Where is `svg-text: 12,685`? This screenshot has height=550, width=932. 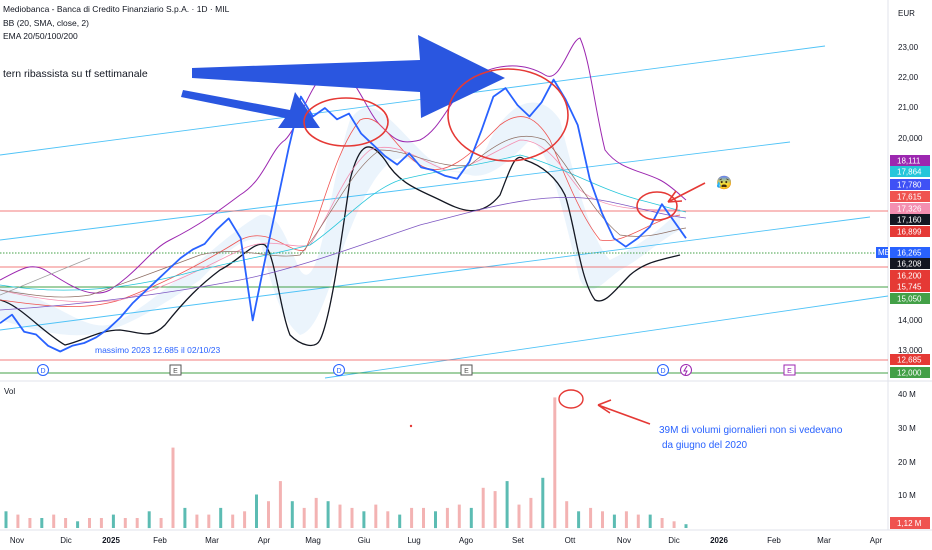
svg-text: 12,685 is located at coordinates (909, 360).